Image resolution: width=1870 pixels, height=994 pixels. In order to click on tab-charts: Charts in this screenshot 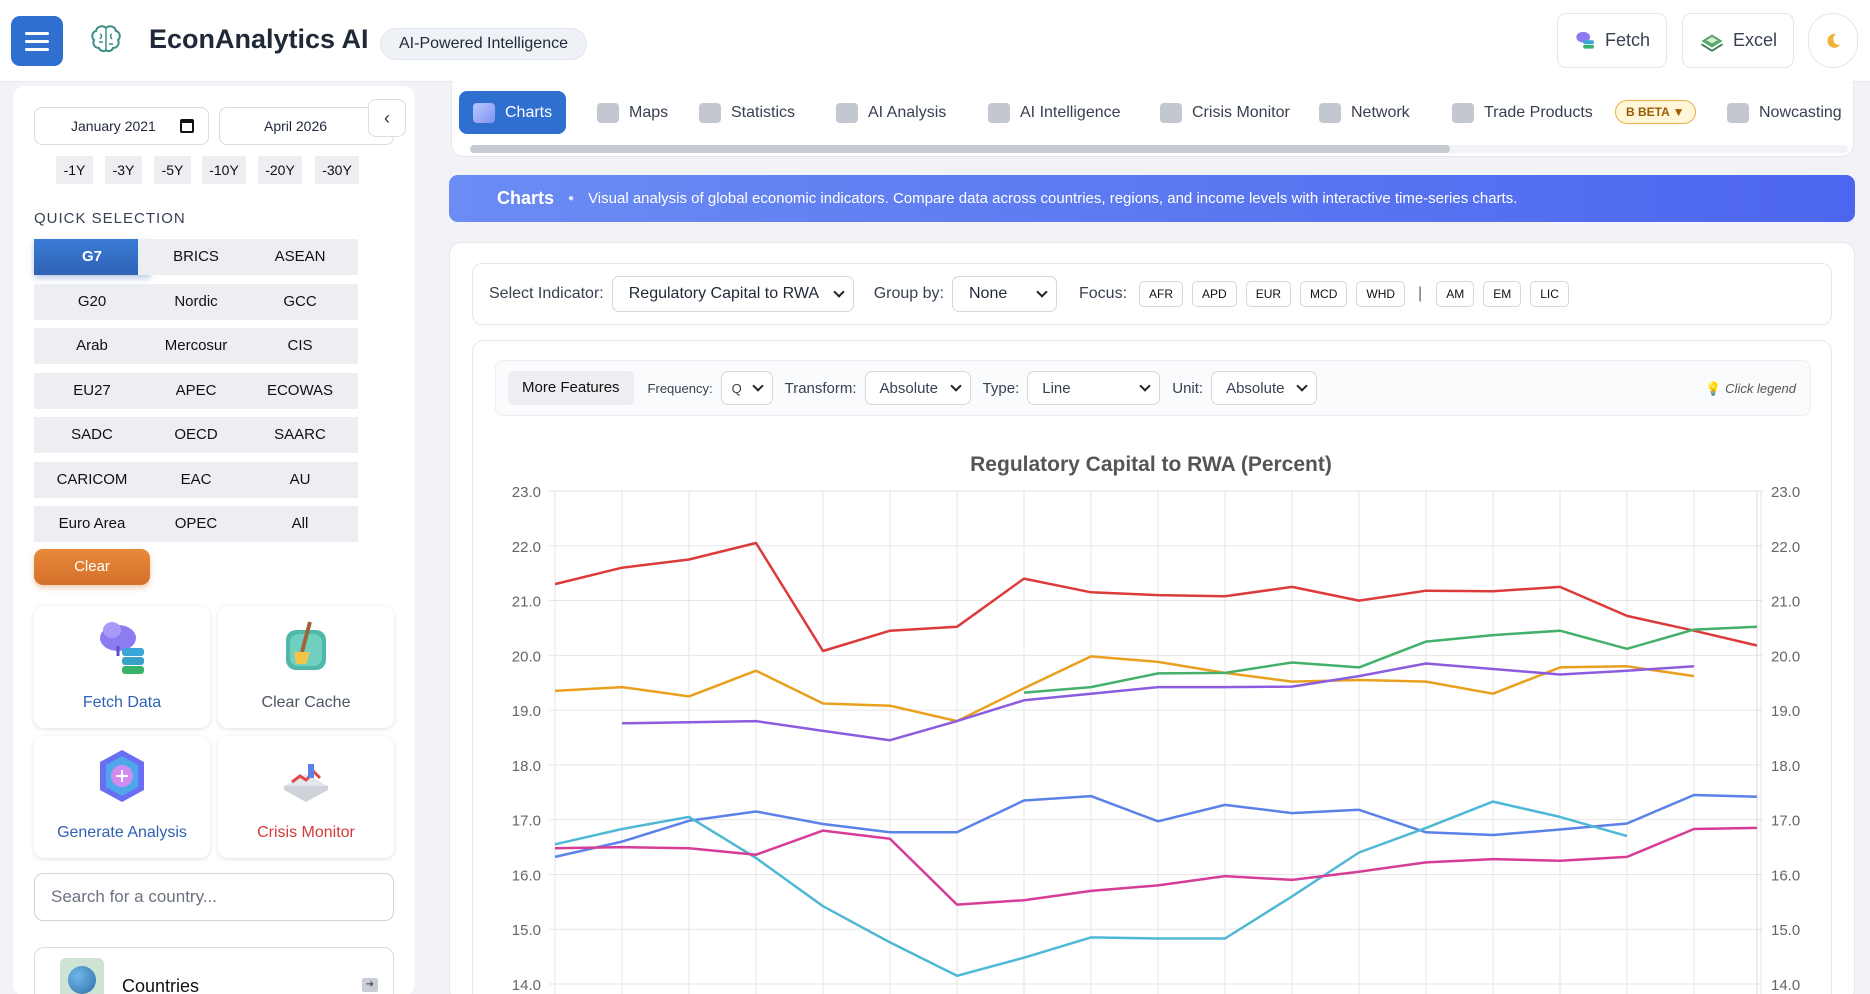, I will do `click(513, 112)`.